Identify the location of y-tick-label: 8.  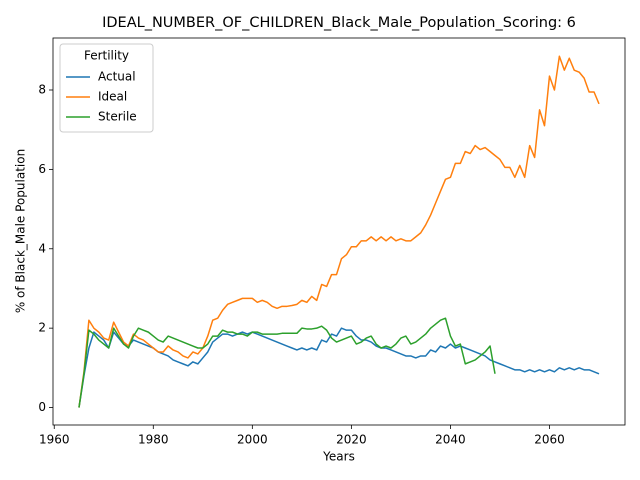
(42, 89).